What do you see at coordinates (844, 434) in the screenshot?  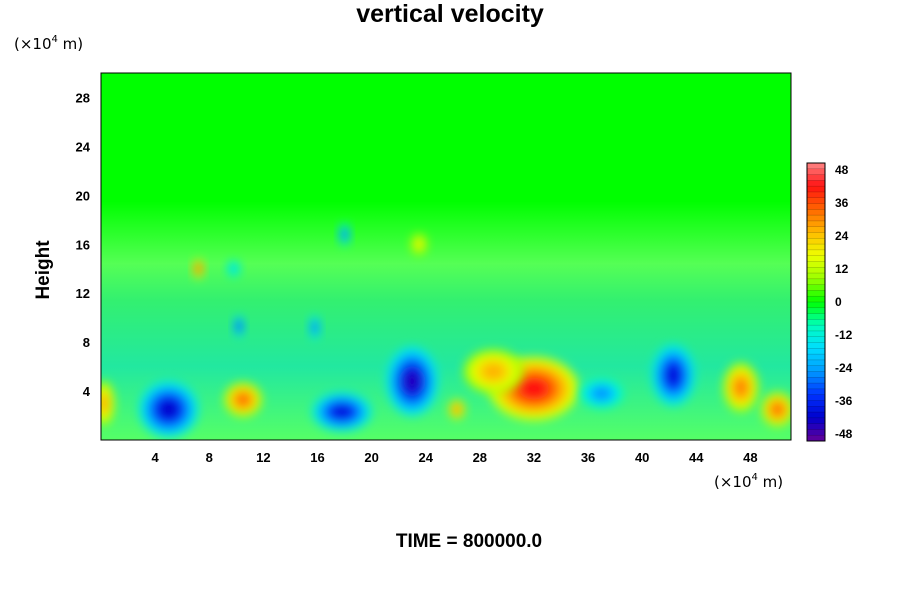 I see `colorbar-tick-label: -48` at bounding box center [844, 434].